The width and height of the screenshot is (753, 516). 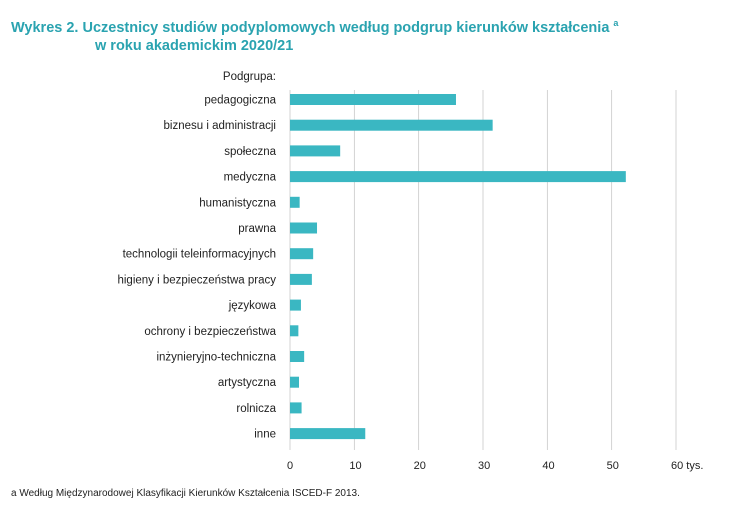 I want to click on title-footnote-marker: a, so click(x=616, y=23).